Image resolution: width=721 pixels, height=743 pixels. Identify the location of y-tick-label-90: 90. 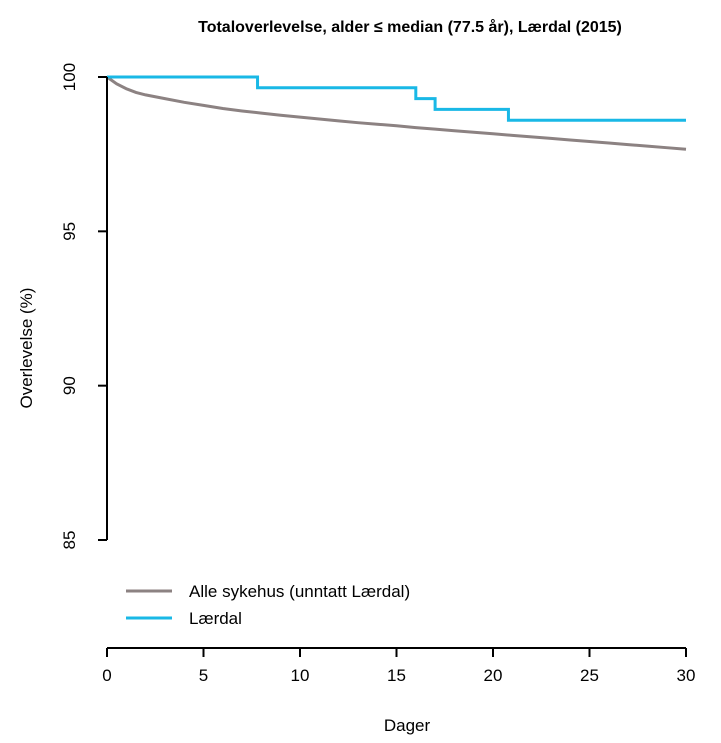
(69, 385).